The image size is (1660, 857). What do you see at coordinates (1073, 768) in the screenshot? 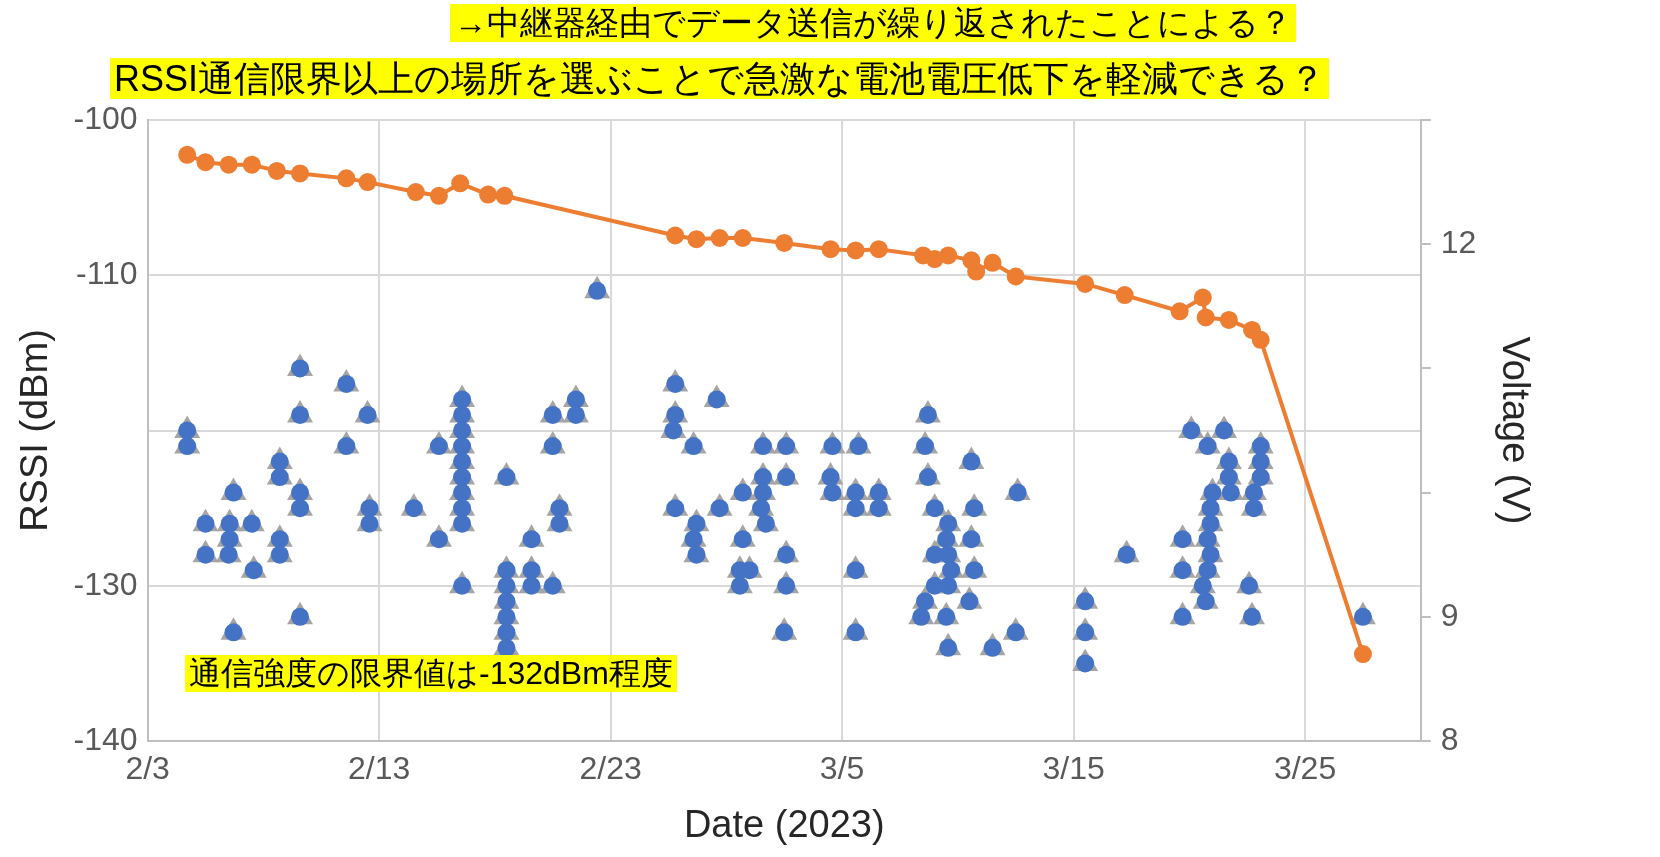
I see `x-tick-label: 3/15` at bounding box center [1073, 768].